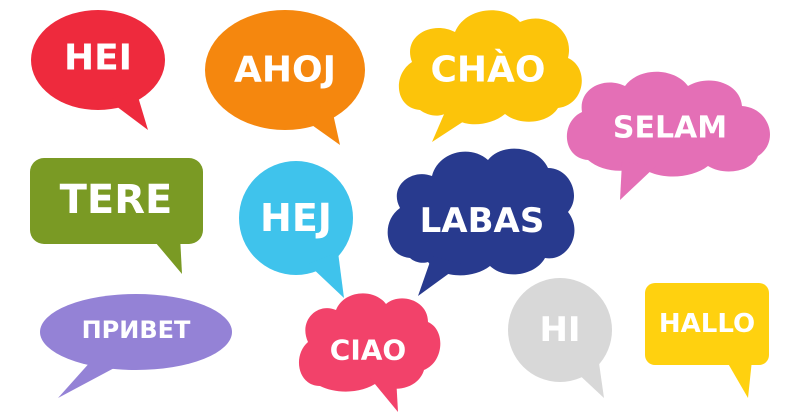  What do you see at coordinates (326, 275) in the screenshot?
I see `bubble-hej-tail` at bounding box center [326, 275].